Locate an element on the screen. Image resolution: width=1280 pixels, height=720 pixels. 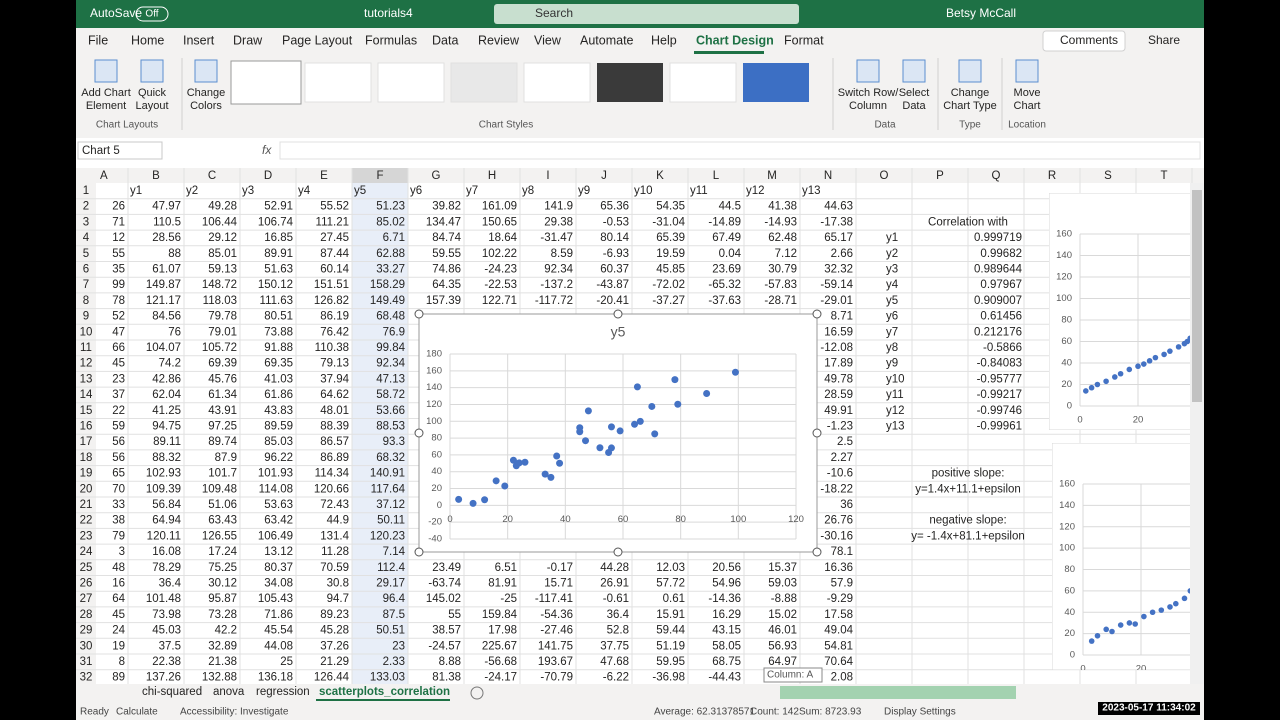
cell: 89.91 is located at coordinates (278, 254).